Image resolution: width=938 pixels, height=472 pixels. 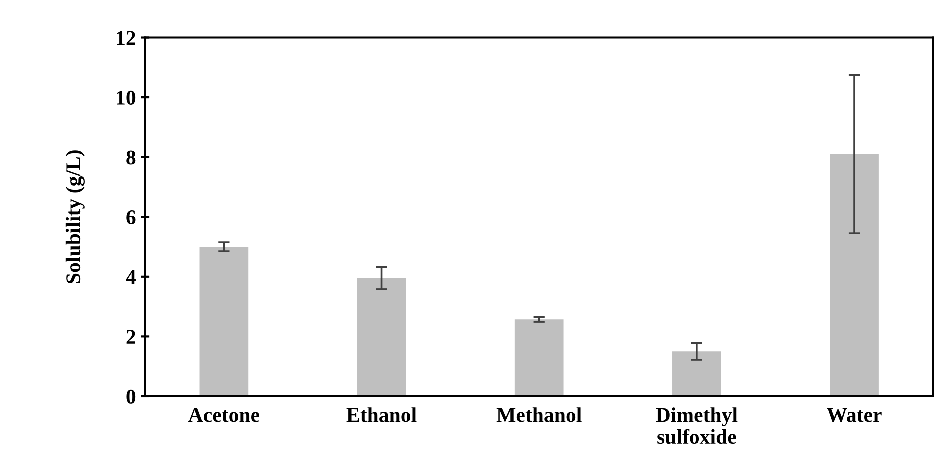 I want to click on y-tick-label: 4, so click(x=131, y=277).